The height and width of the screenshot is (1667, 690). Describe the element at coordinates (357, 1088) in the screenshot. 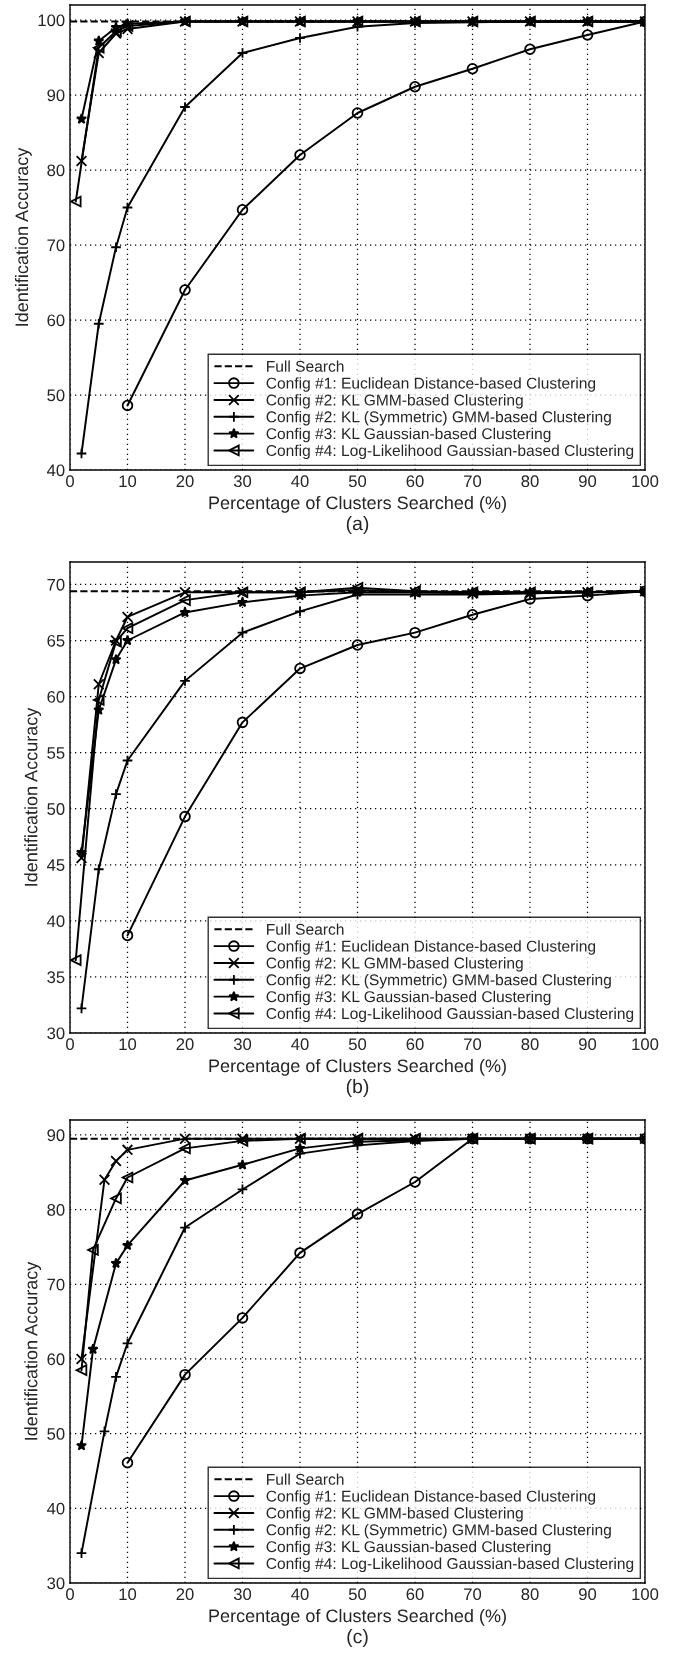

I see `text: (b)` at that location.